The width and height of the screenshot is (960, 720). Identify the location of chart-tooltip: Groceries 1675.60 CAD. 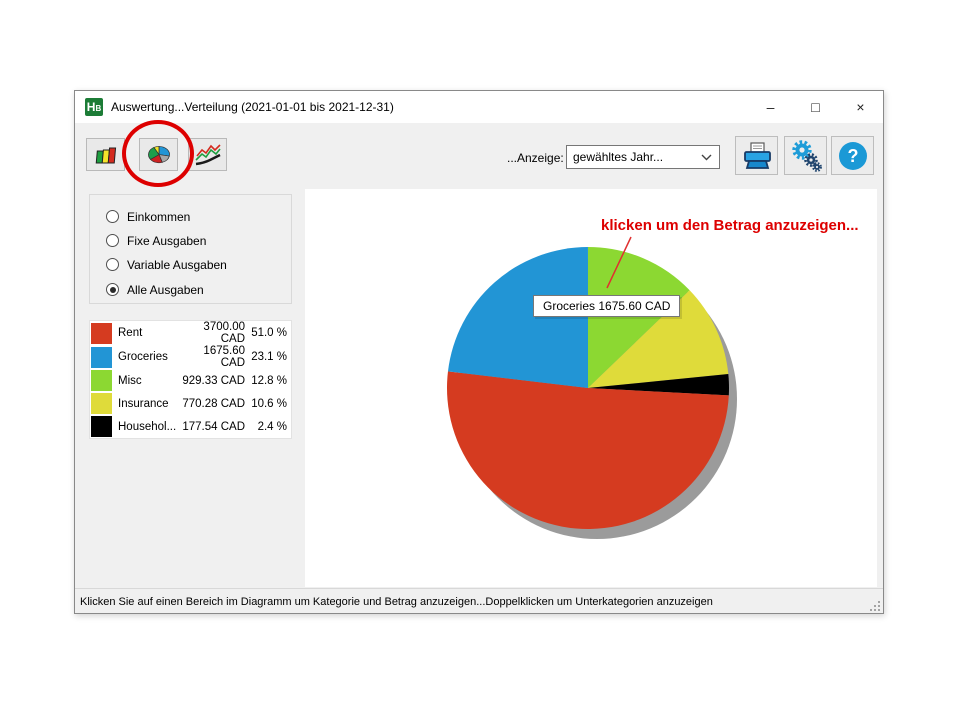
(607, 306).